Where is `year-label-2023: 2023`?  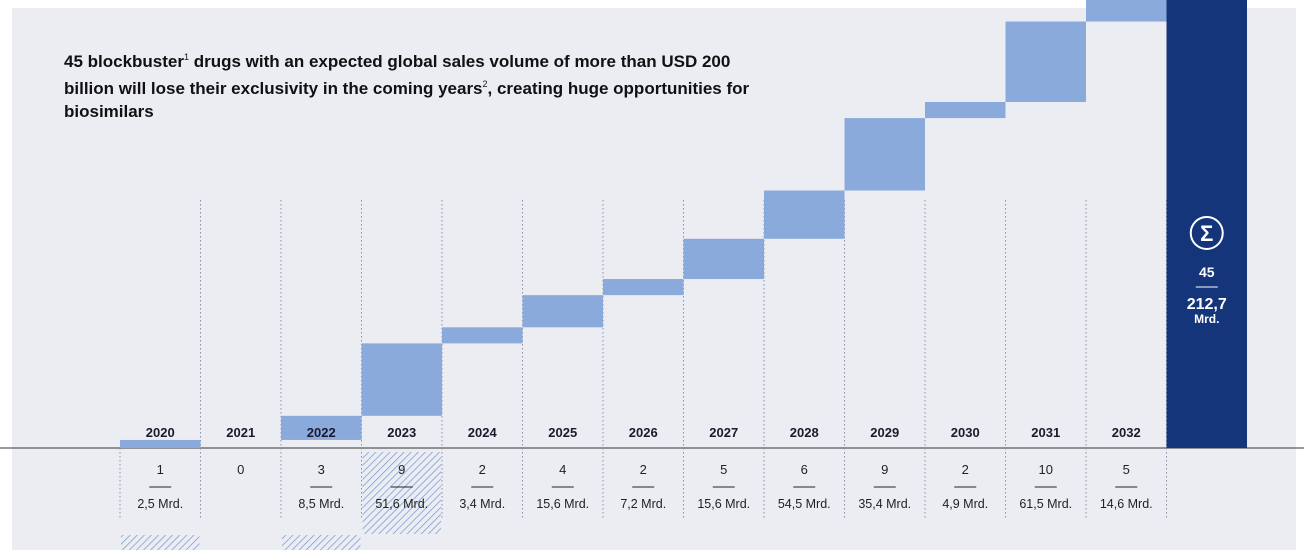 year-label-2023: 2023 is located at coordinates (401, 432).